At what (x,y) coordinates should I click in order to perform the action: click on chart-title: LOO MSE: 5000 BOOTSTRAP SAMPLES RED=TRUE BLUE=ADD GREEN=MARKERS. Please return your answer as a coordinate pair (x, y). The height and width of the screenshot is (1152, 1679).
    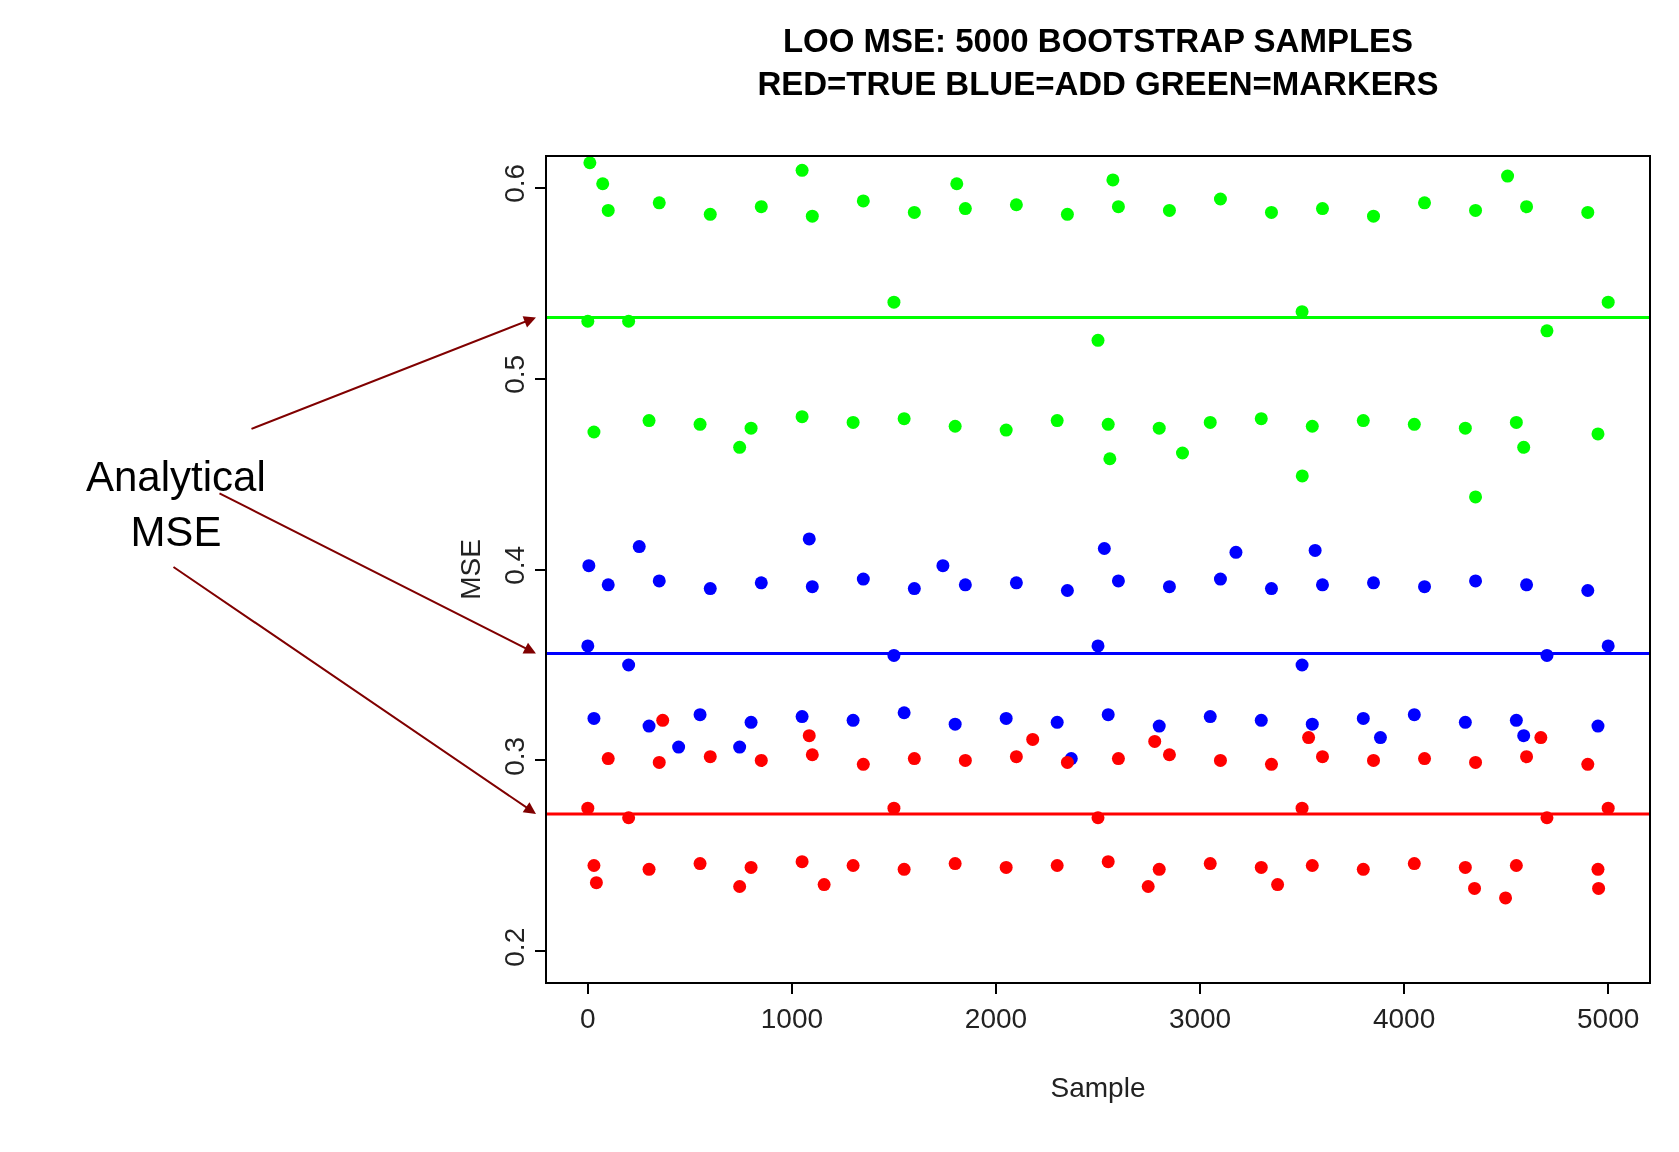
    Looking at the image, I should click on (1098, 61).